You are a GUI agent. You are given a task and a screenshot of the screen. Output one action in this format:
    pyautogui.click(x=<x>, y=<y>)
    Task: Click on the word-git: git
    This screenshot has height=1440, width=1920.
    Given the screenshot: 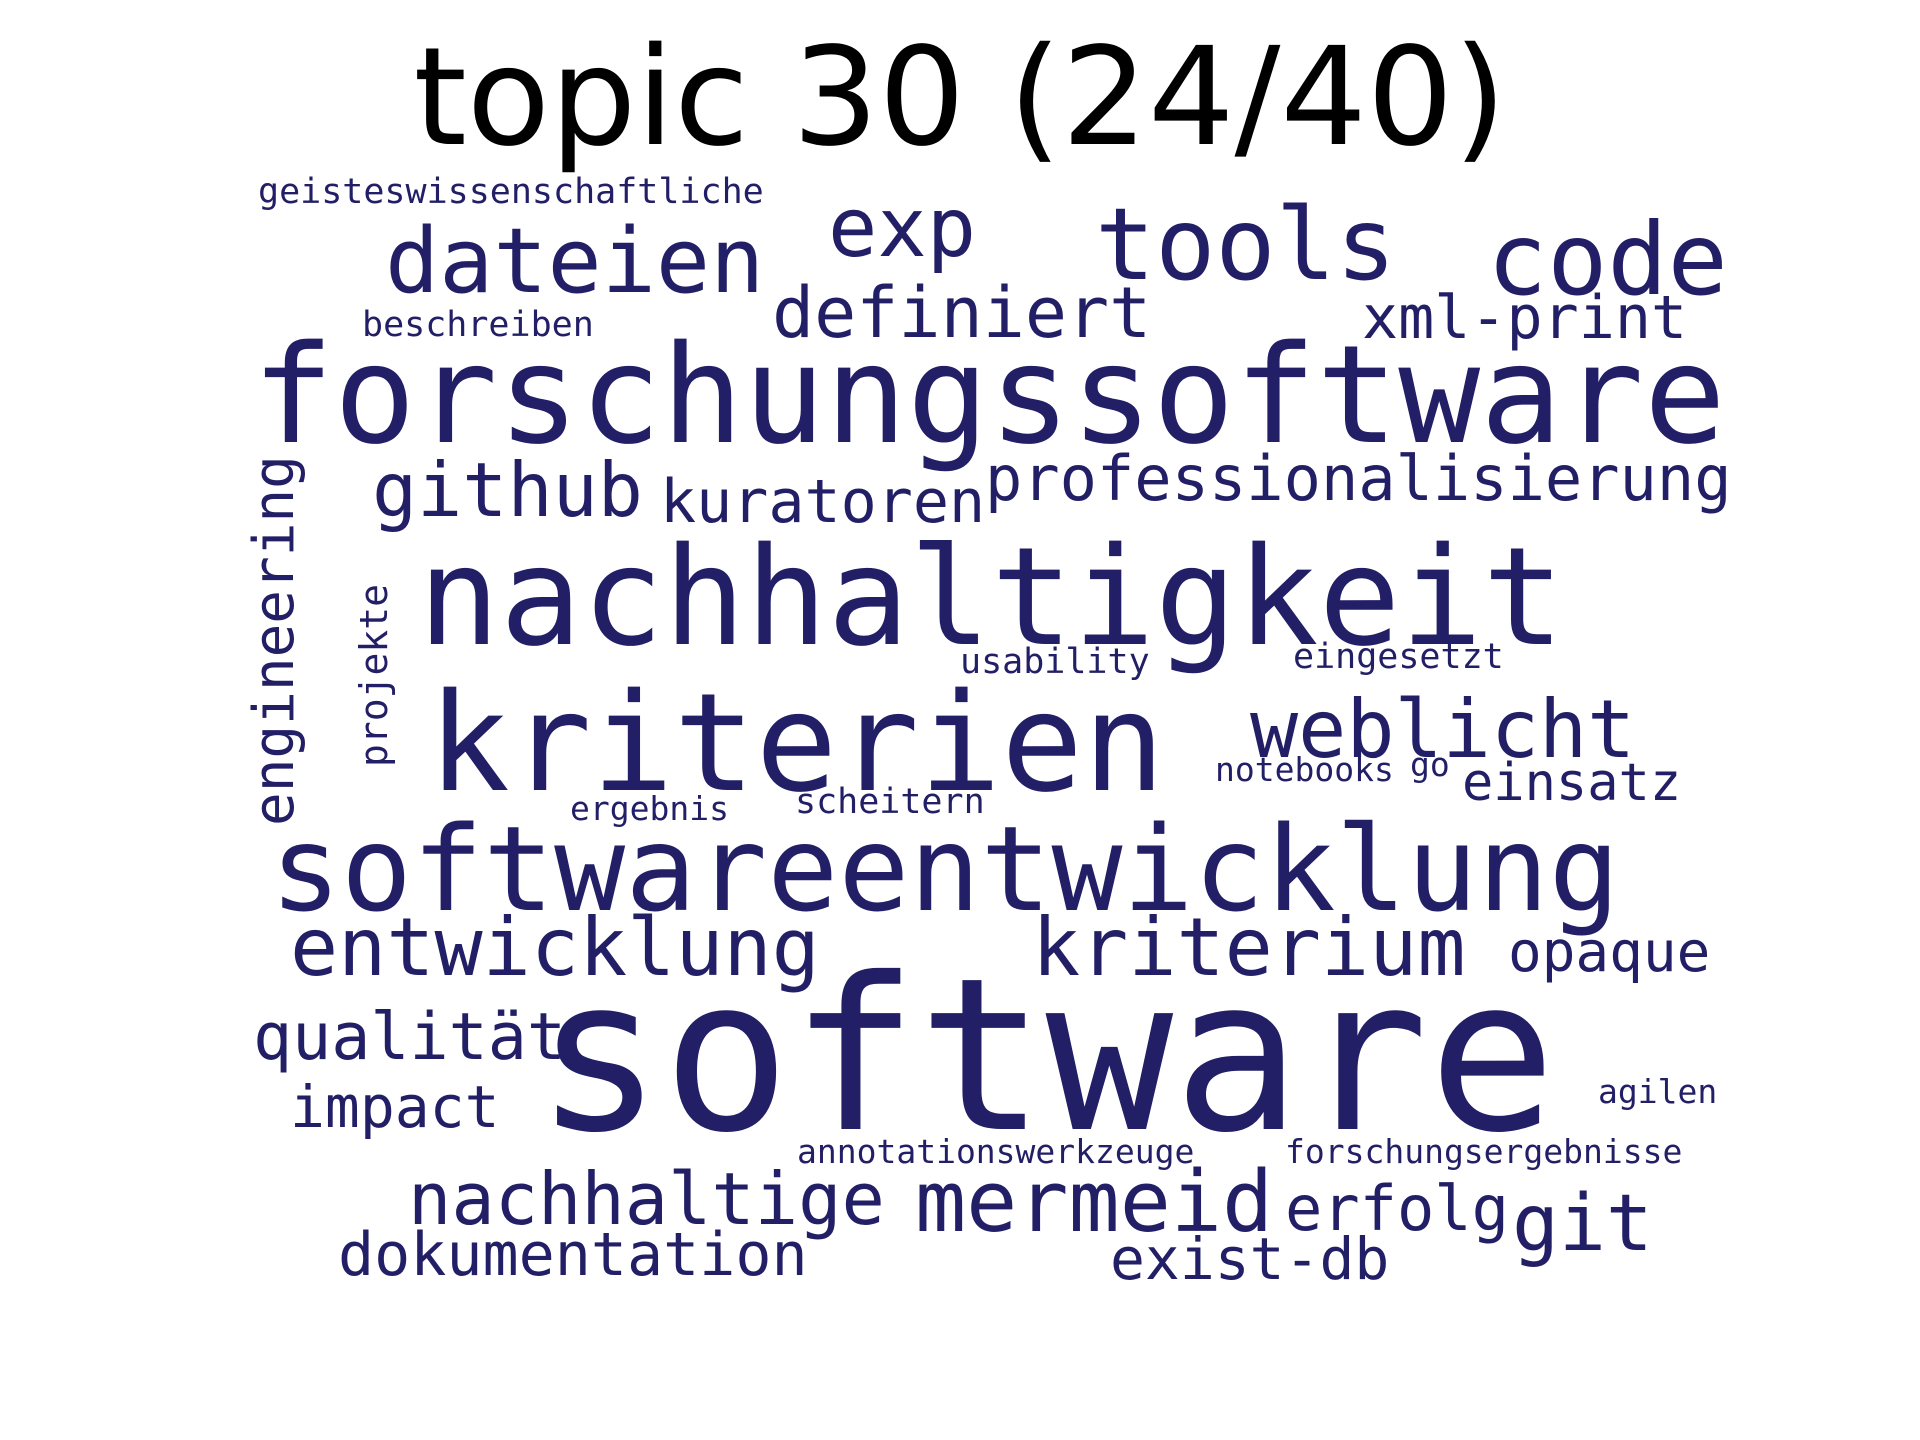 What is the action you would take?
    pyautogui.click(x=1582, y=1224)
    